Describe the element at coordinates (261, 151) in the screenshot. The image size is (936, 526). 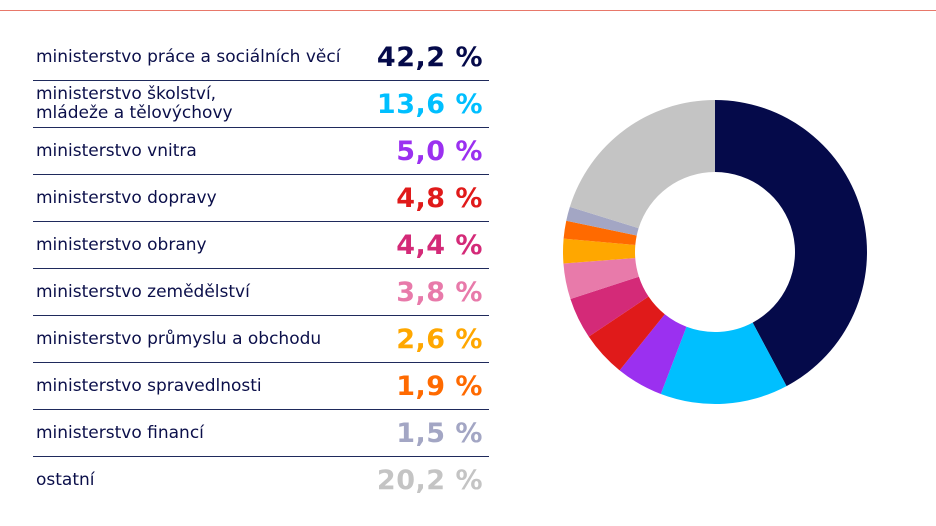
I see `legend-row: ministerstvo vnitra 5,0 %` at that location.